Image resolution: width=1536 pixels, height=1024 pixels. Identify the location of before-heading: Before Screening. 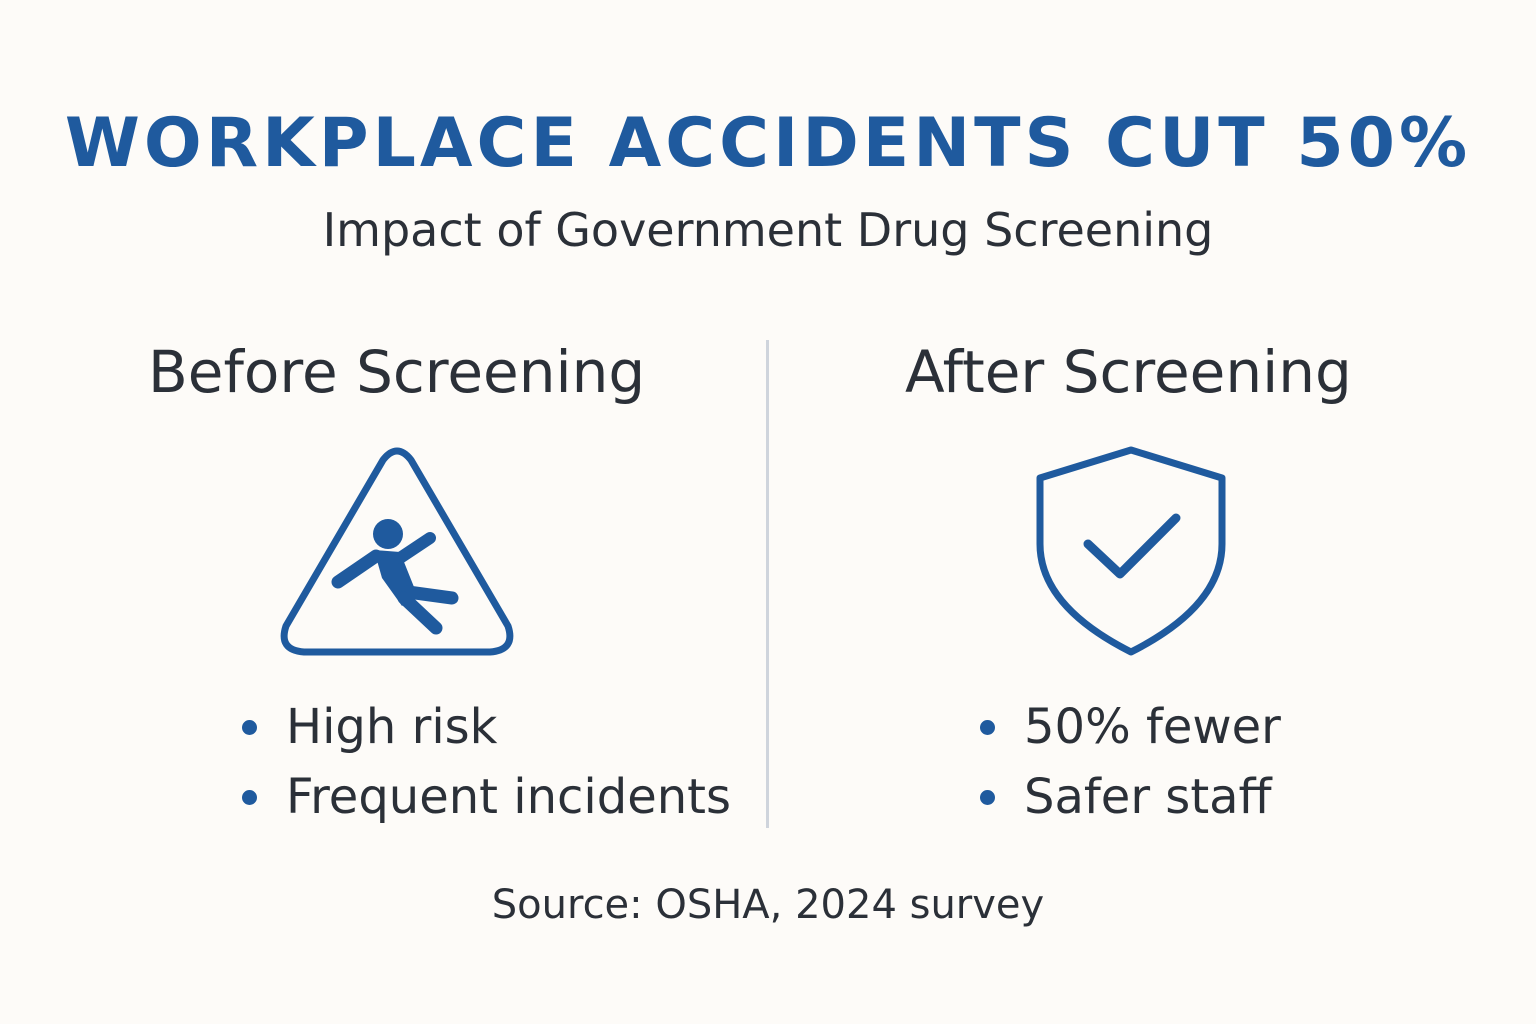
(397, 372).